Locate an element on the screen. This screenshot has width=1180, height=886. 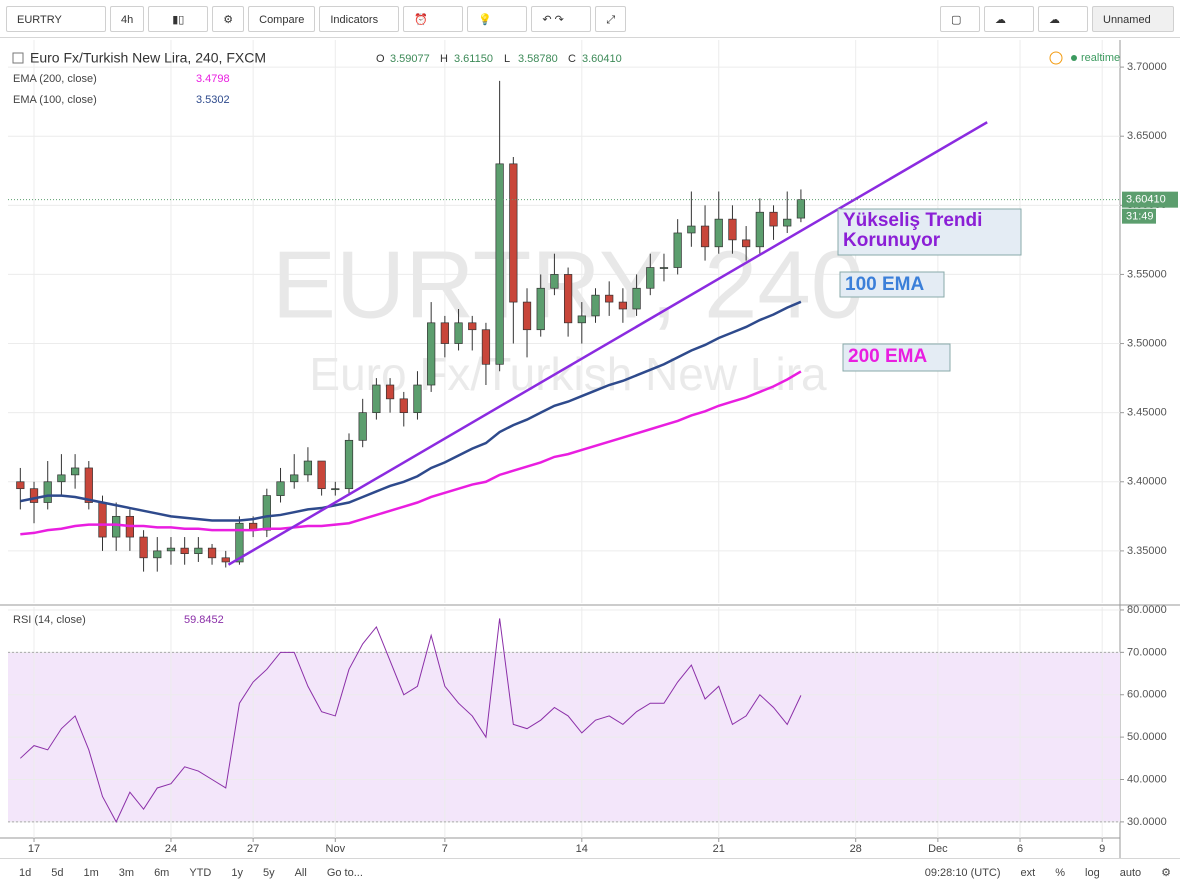
x-tick-label: 27 is located at coordinates (253, 849).